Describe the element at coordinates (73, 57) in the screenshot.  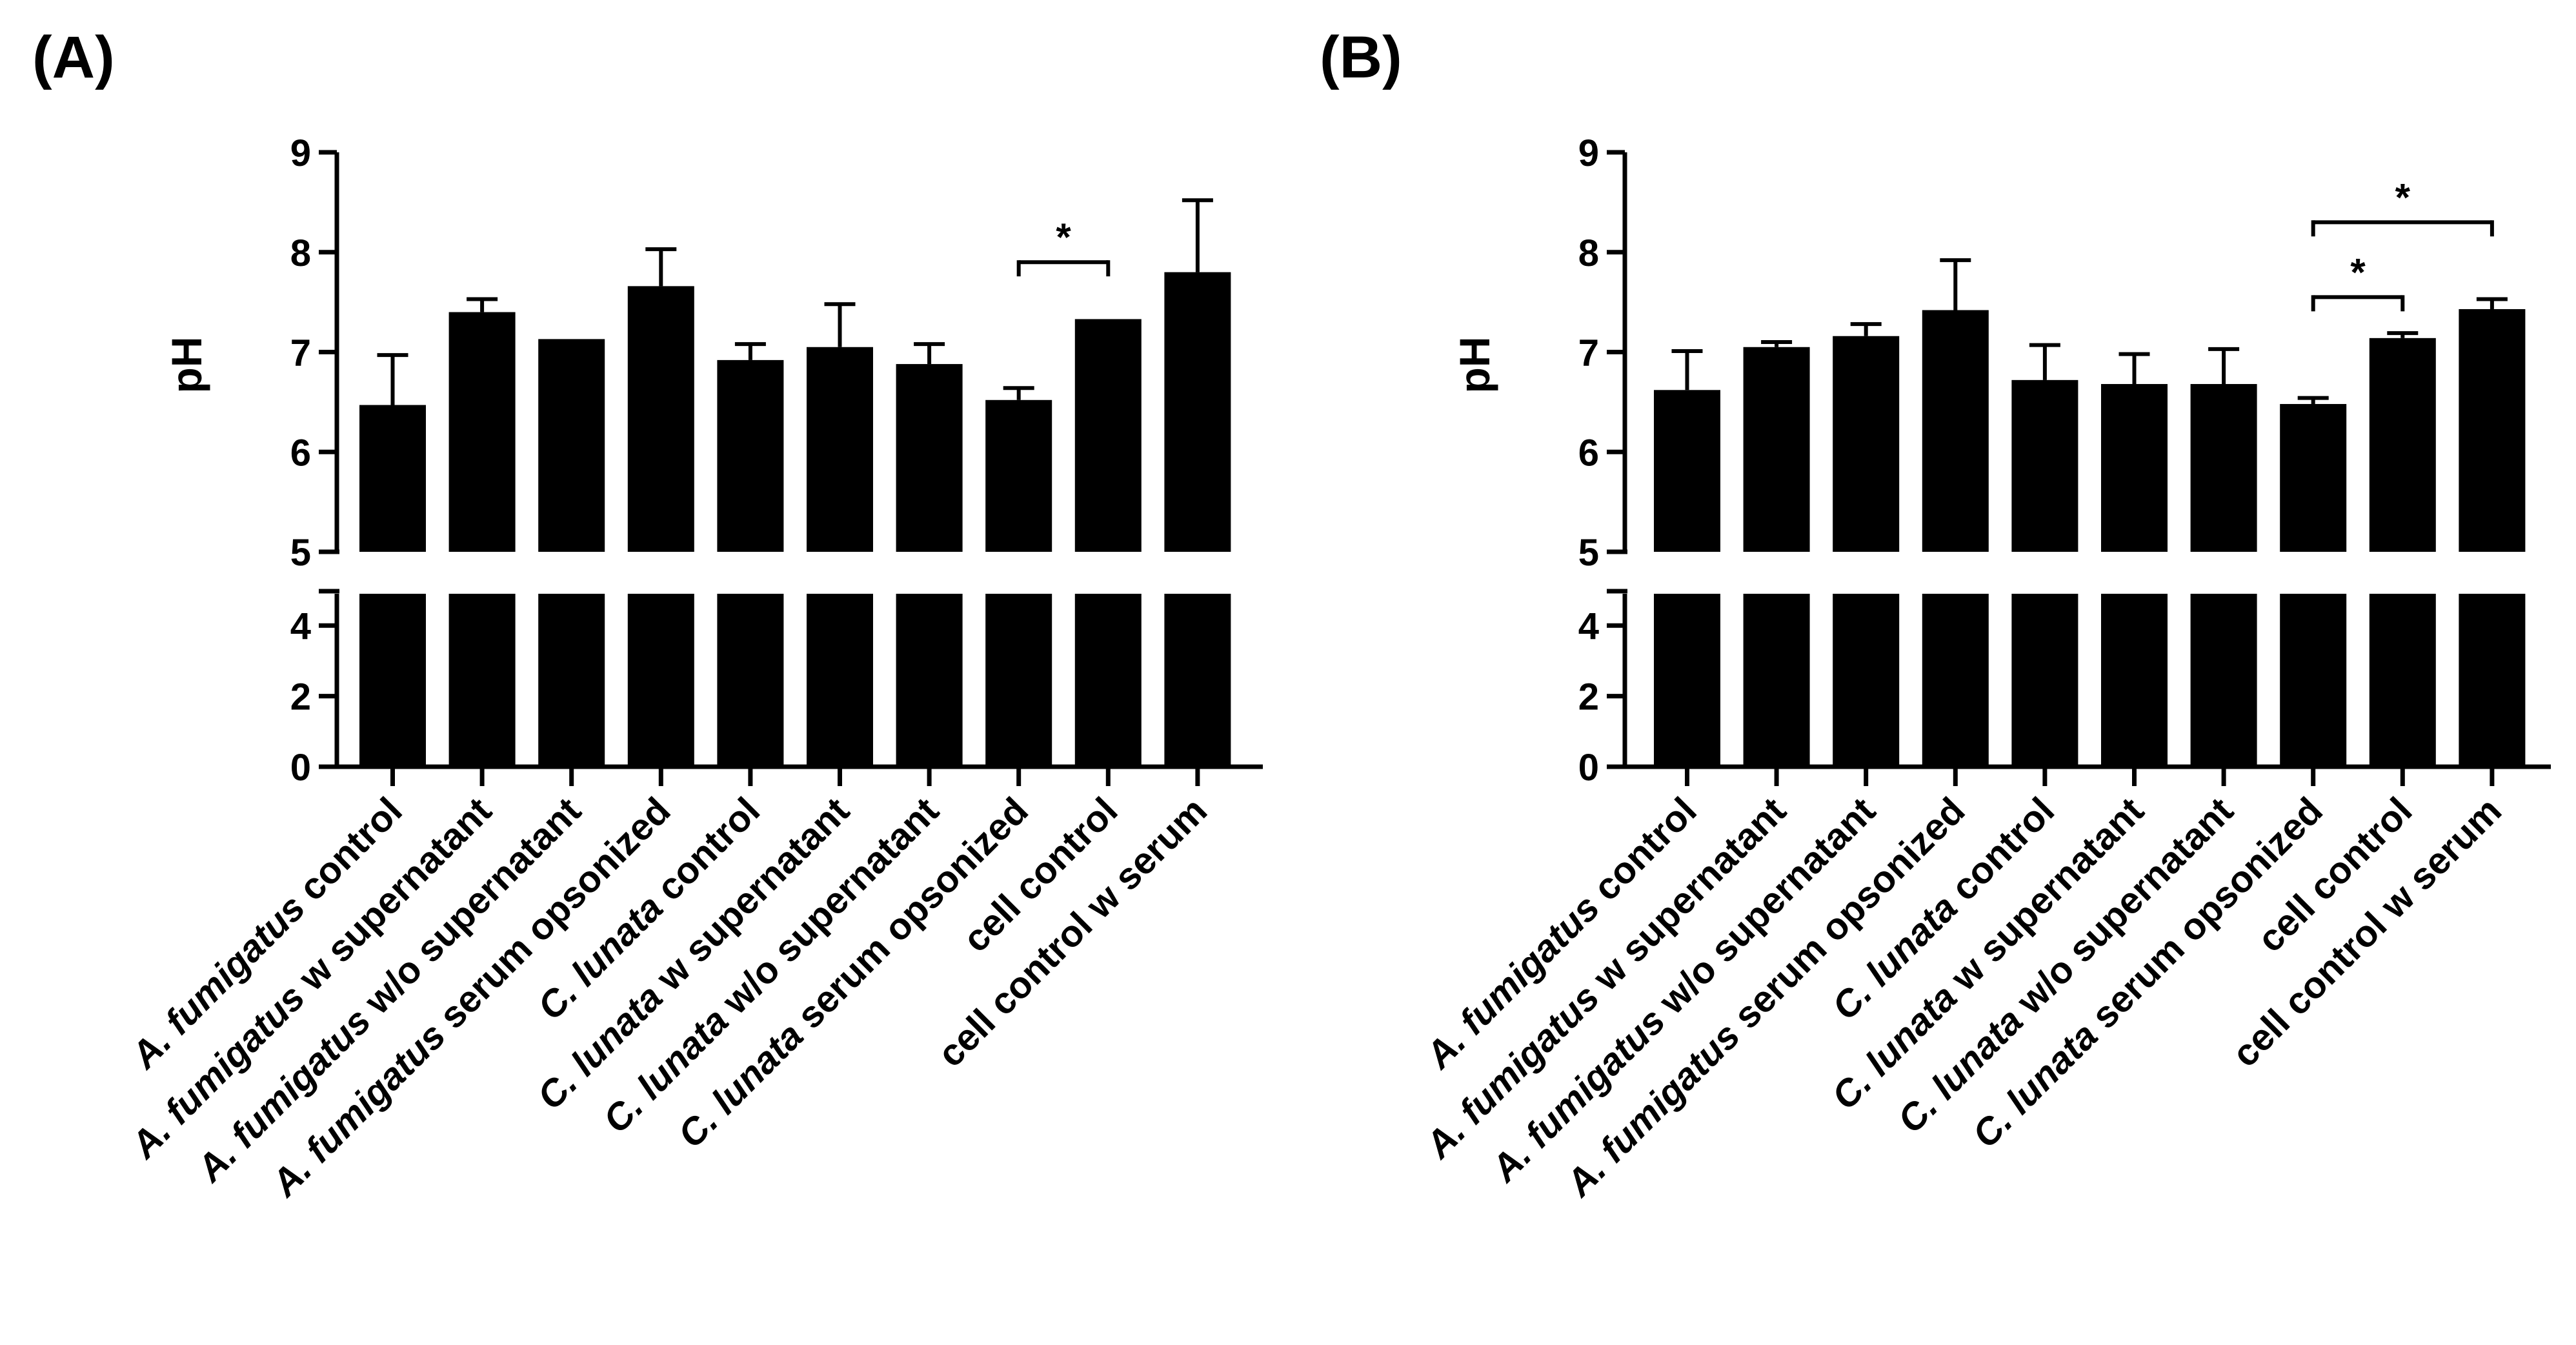
I see `panel-label: (A)` at that location.